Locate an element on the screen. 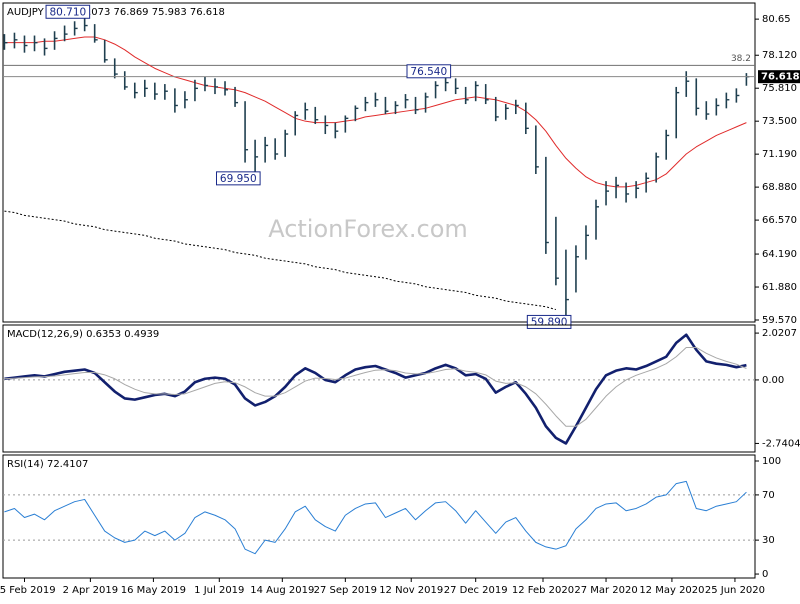 This screenshot has width=800, height=604. point-annotation: 76.540 is located at coordinates (429, 71).